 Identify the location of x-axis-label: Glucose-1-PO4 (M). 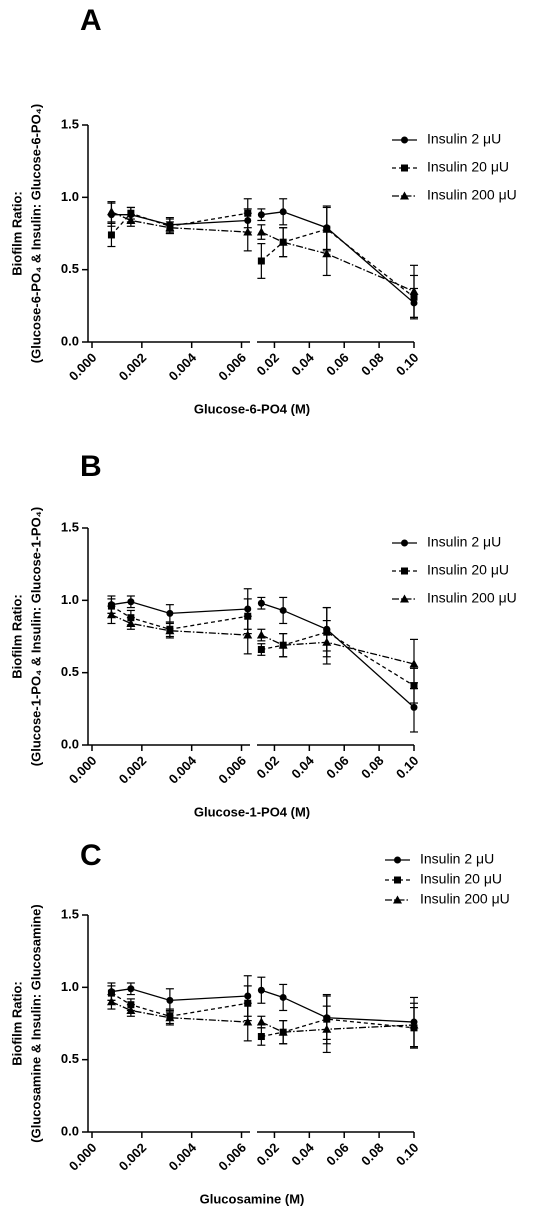
(252, 811).